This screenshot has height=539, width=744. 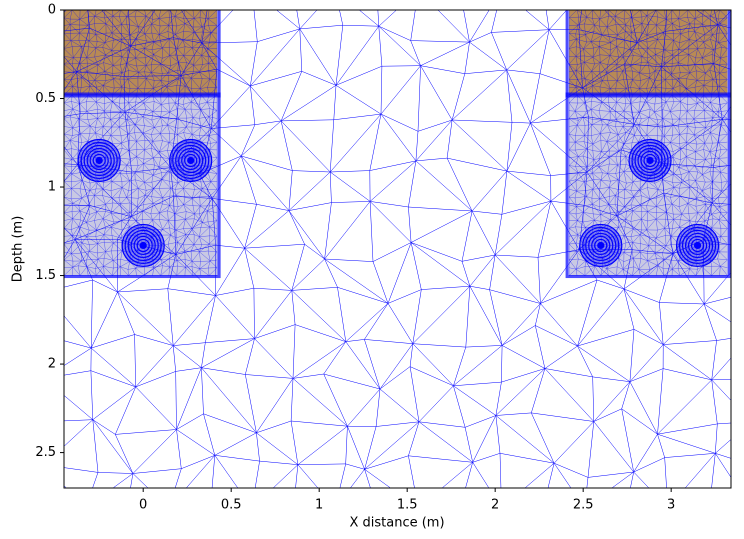 What do you see at coordinates (52, 364) in the screenshot?
I see `y-tick-label: 2` at bounding box center [52, 364].